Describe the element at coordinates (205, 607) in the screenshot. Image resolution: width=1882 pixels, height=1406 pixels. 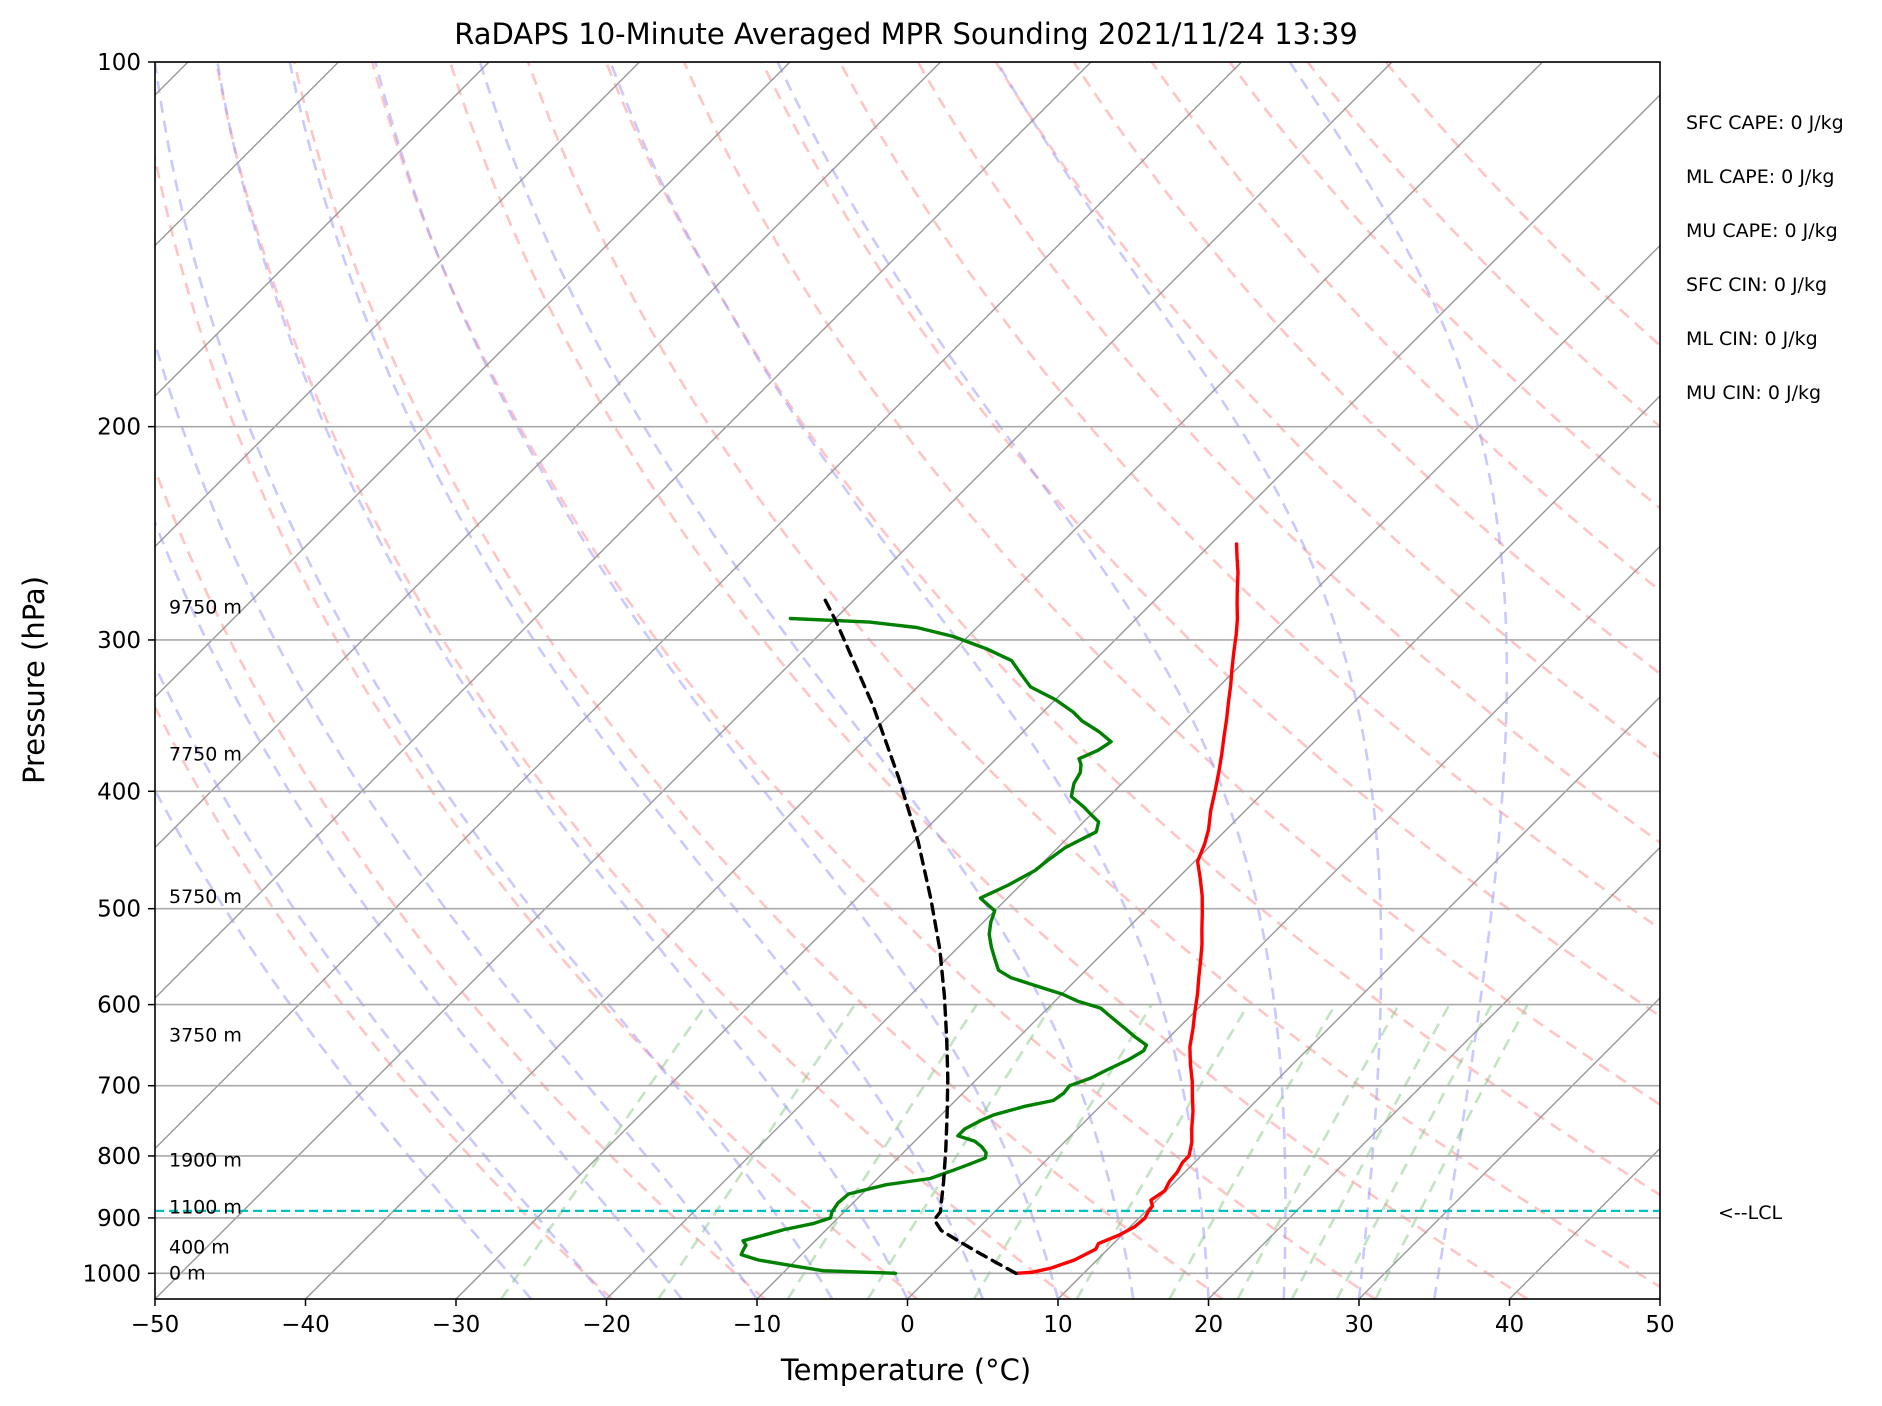
I see `altitude-label: 9750 m` at that location.